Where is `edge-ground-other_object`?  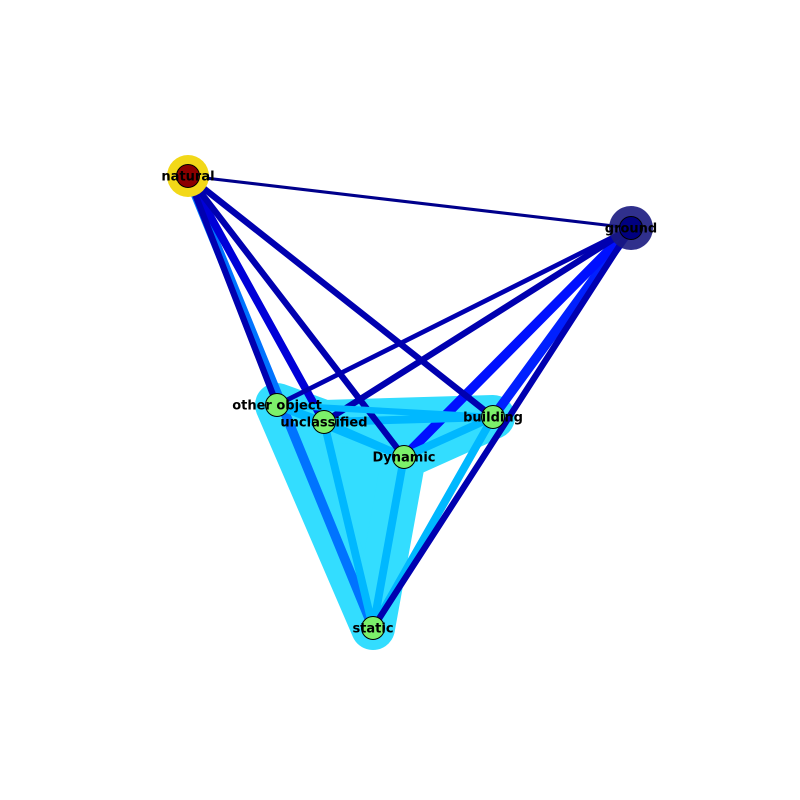
edge-ground-other_object is located at coordinates (454, 316).